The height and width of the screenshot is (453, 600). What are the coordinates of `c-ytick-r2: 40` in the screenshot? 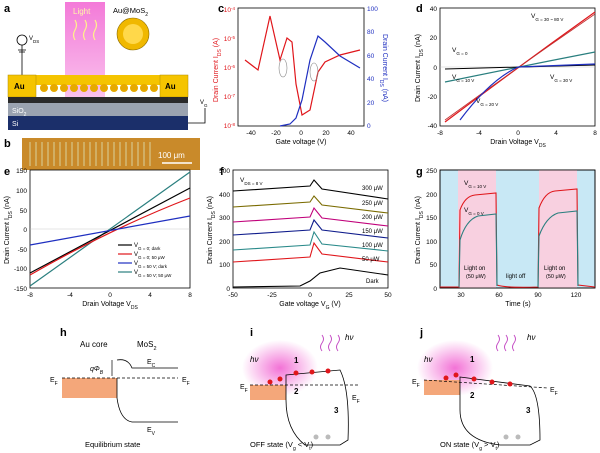 It's located at (371, 79).